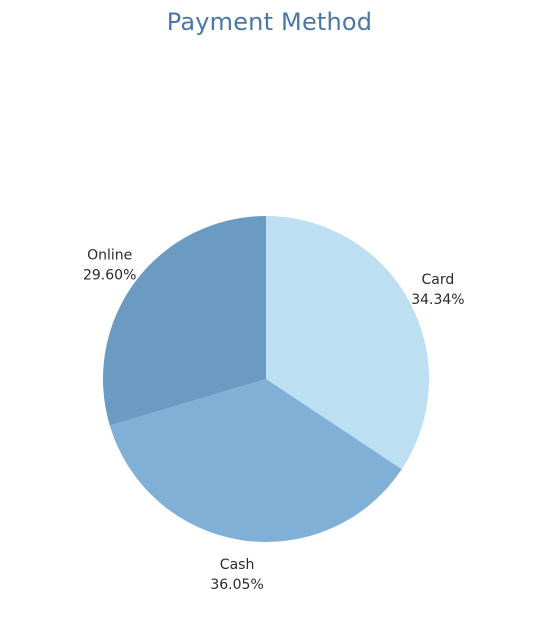 The height and width of the screenshot is (642, 539). Describe the element at coordinates (347, 343) in the screenshot. I see `pie-slice-card` at that location.